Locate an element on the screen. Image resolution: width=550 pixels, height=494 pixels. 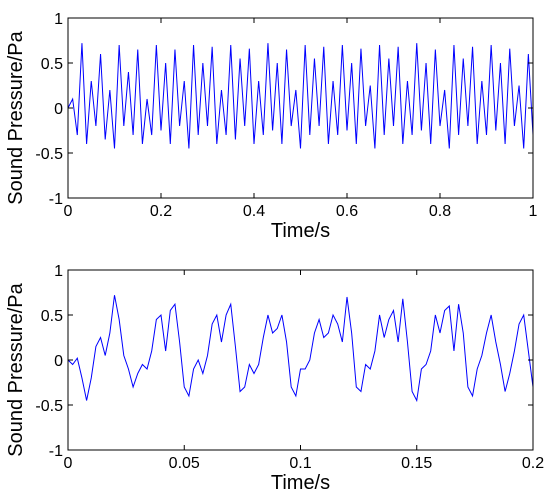
x-tick-label: 0.1 is located at coordinates (300, 463).